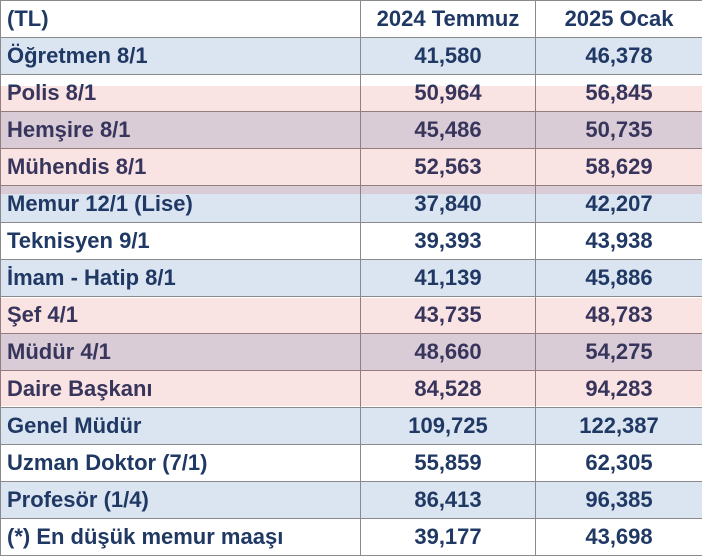 Image resolution: width=702 pixels, height=556 pixels. Describe the element at coordinates (448, 389) in the screenshot. I see `salary-2024-cell: 84,528` at that location.